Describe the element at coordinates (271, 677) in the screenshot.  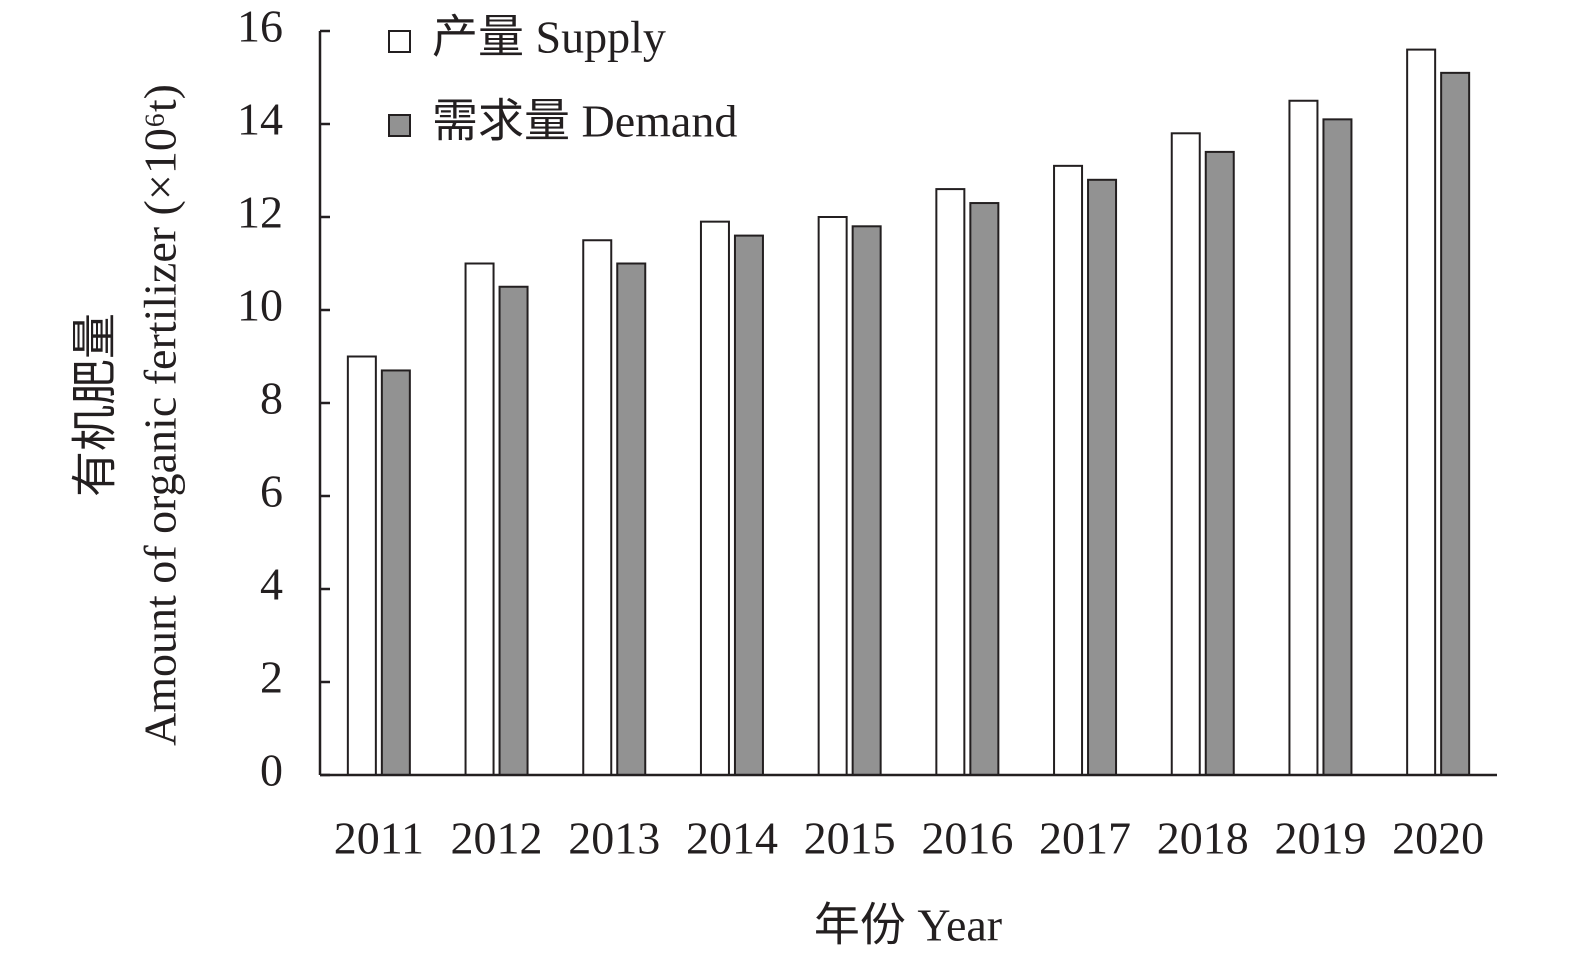
I see `y-tick-label: 2` at that location.